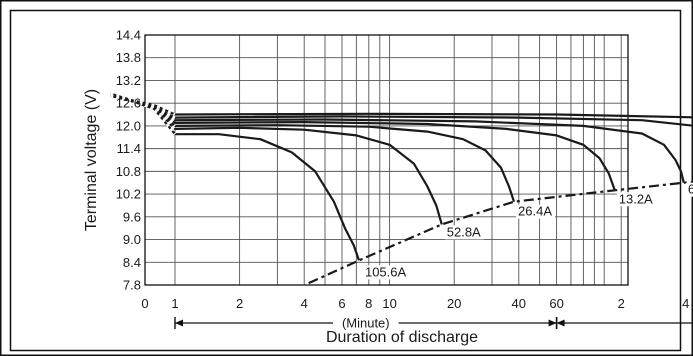 This screenshot has height=356, width=693. Describe the element at coordinates (132, 216) in the screenshot. I see `y-tick-label: 9.6` at that location.